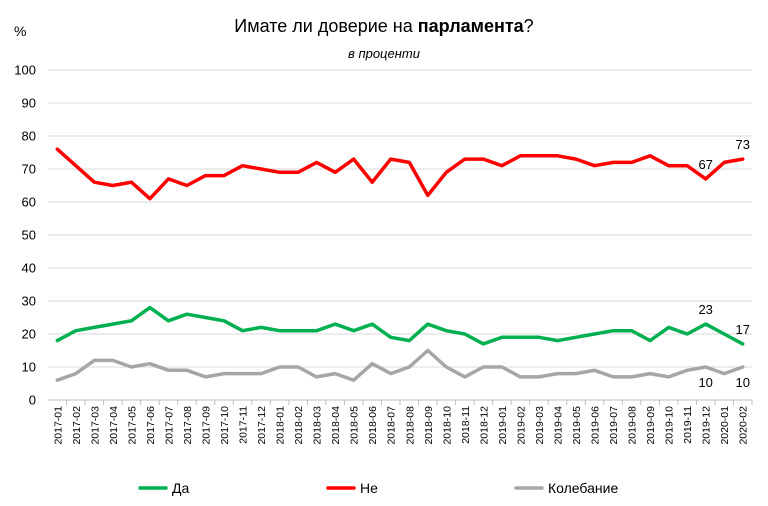 The height and width of the screenshot is (506, 768). What do you see at coordinates (132, 425) in the screenshot?
I see `x-tick-label: 2017-05` at bounding box center [132, 425].